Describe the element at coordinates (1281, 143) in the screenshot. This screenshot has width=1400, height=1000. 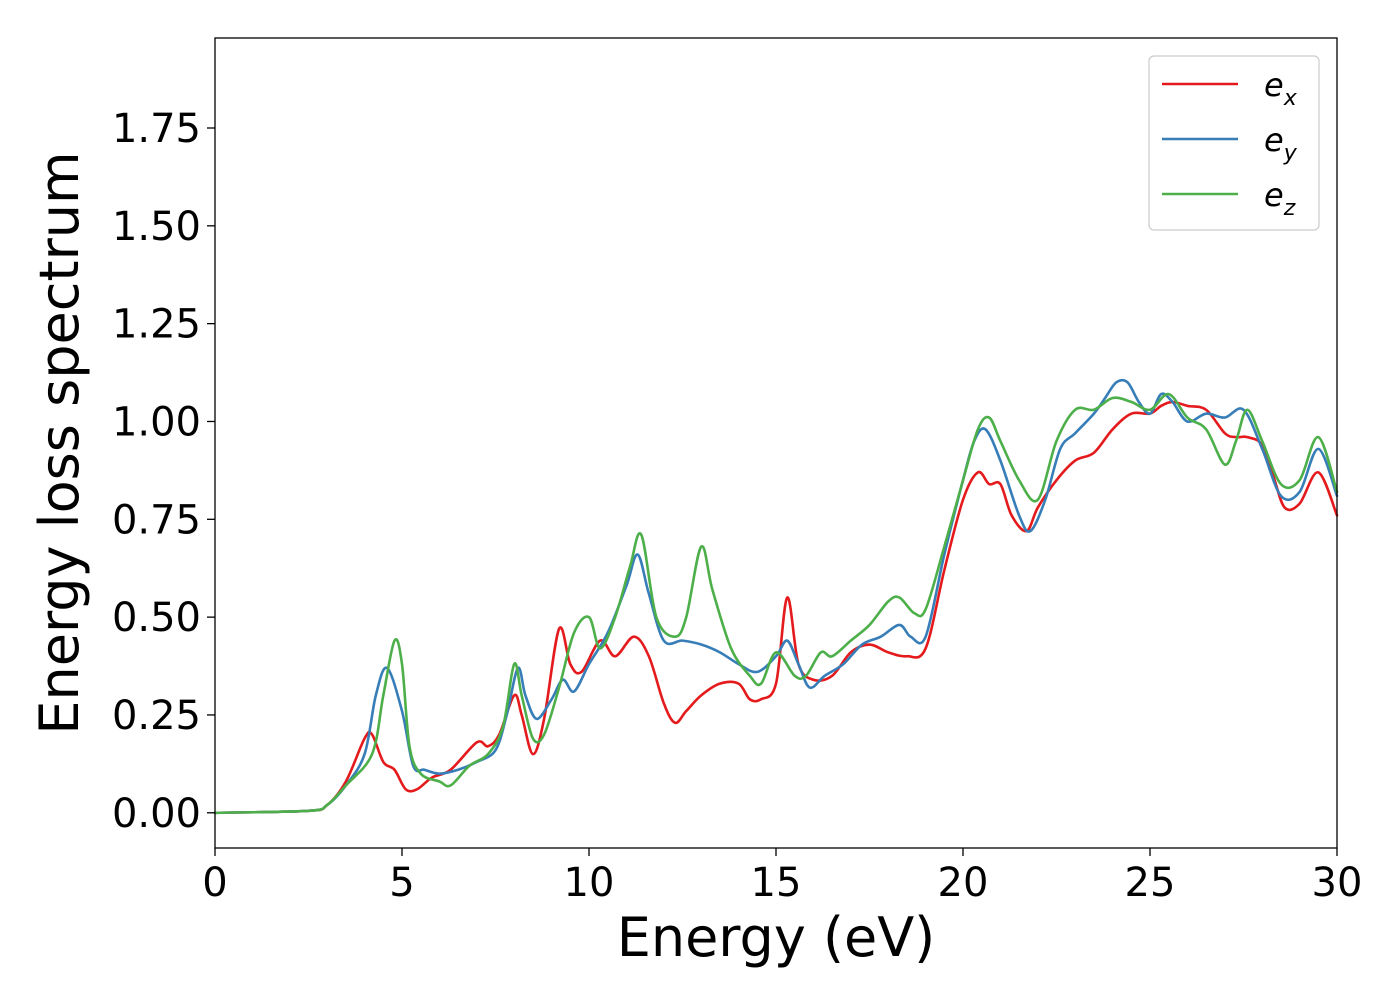
I see `legend-label-y: ey` at that location.